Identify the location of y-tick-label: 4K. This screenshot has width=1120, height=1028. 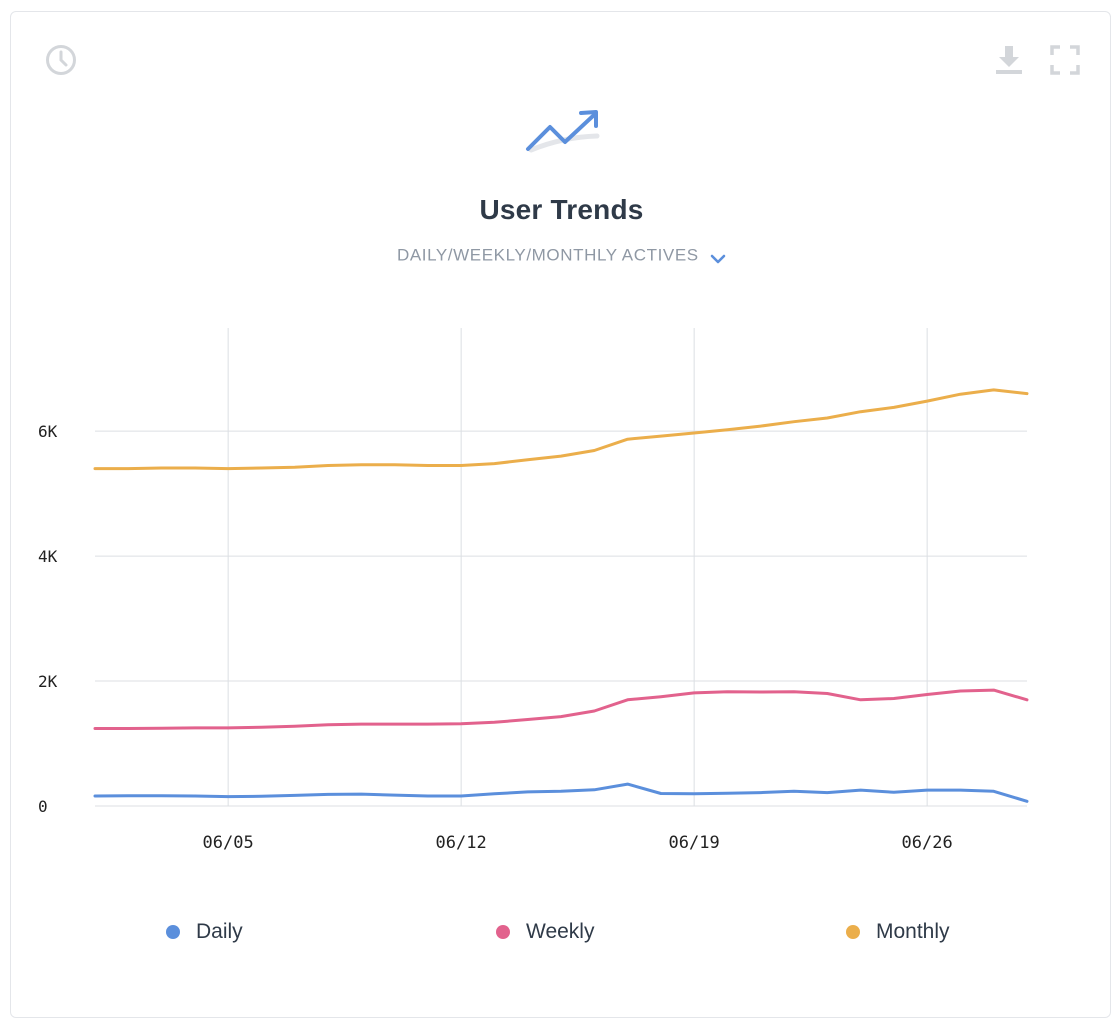
(48, 556).